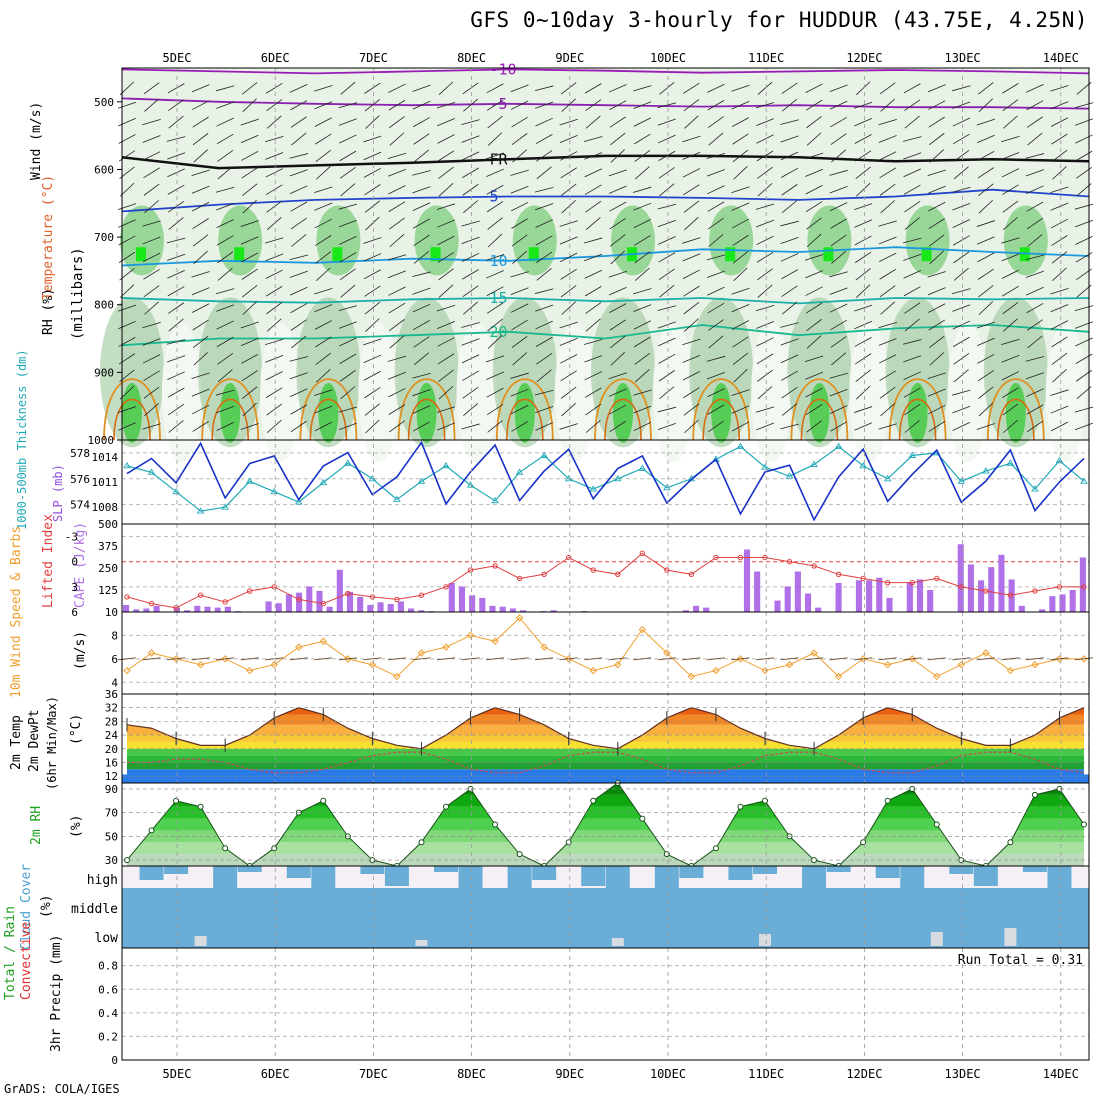 Image resolution: width=1100 pixels, height=1100 pixels. I want to click on label-lifted-index: Lifted Index, so click(48, 561).